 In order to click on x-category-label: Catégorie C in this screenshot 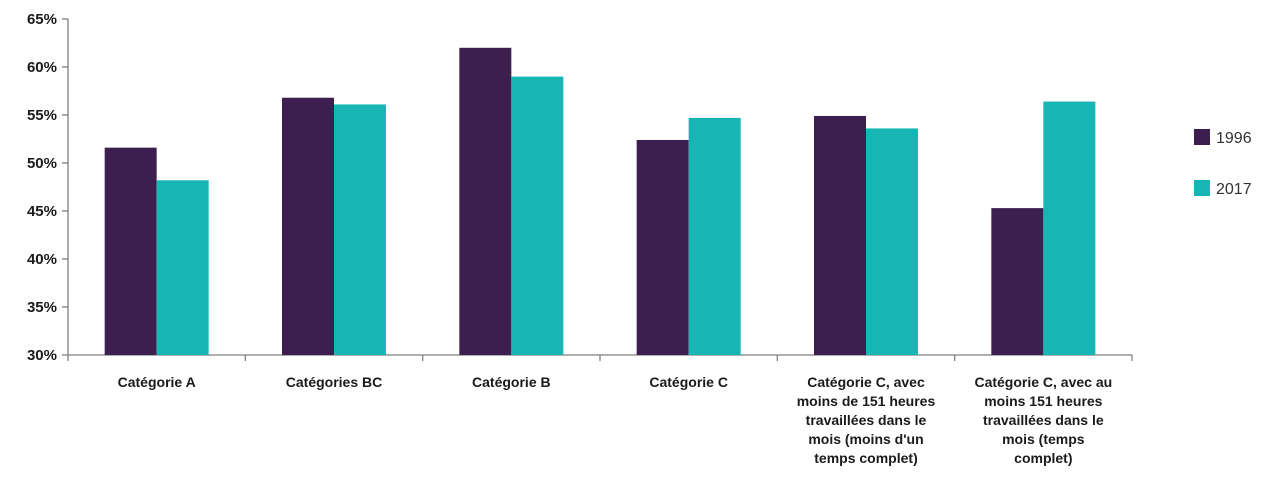, I will do `click(688, 382)`.